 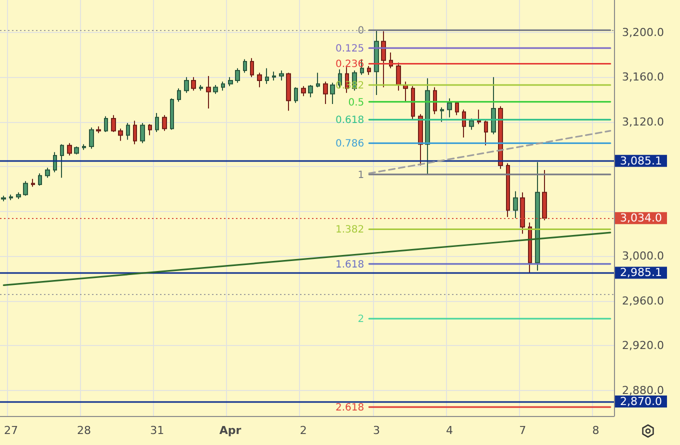 What do you see at coordinates (641, 161) in the screenshot?
I see `ref-line-label: 3,085.1` at bounding box center [641, 161].